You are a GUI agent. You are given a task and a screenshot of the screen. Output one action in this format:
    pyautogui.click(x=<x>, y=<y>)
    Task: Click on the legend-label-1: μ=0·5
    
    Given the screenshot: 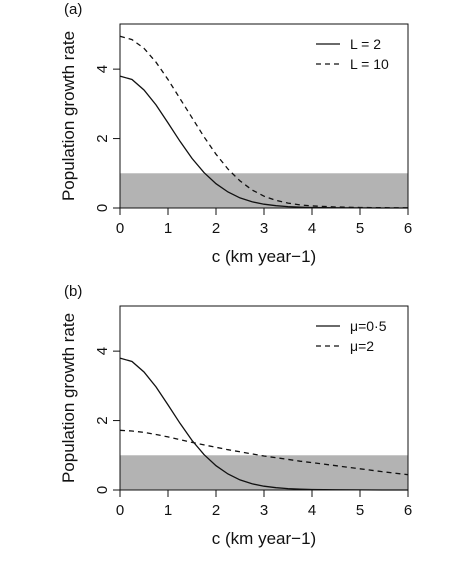 What is the action you would take?
    pyautogui.click(x=368, y=326)
    